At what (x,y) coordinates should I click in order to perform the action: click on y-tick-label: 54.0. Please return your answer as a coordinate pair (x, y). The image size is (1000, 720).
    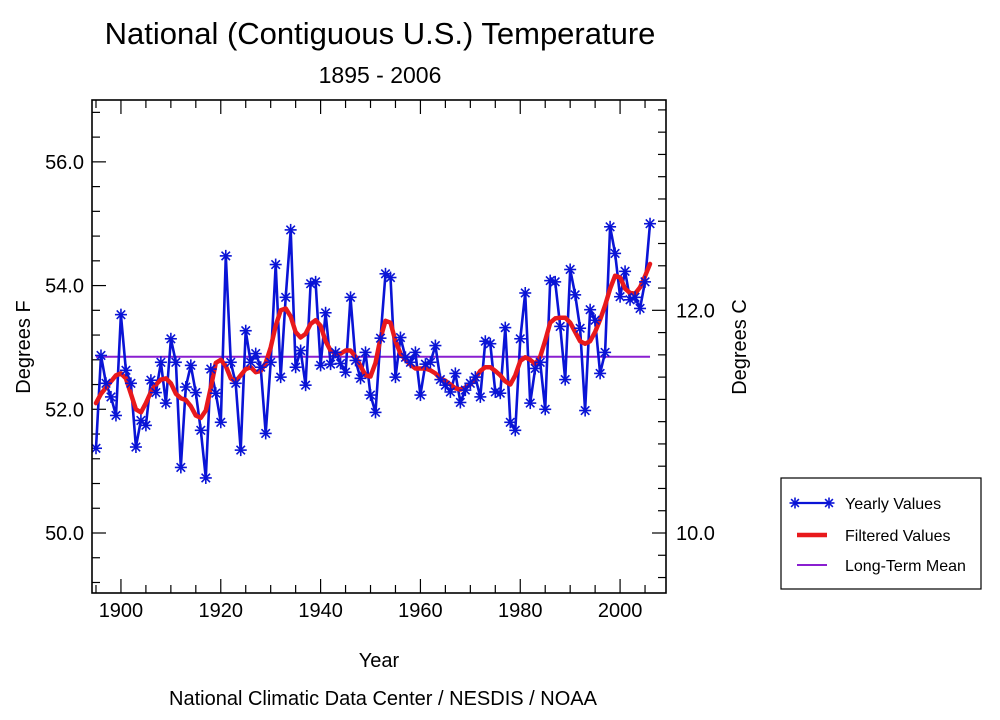
    Looking at the image, I should click on (64, 287).